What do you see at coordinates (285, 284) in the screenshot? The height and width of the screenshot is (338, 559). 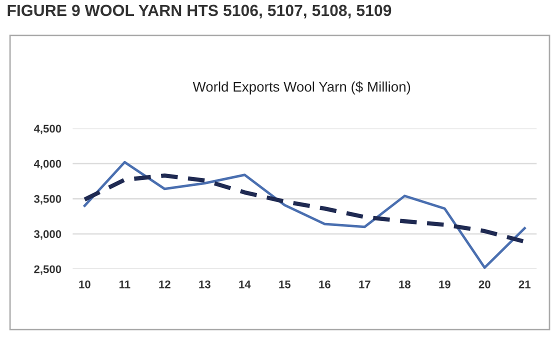 I see `x-tick-label: 15` at bounding box center [285, 284].